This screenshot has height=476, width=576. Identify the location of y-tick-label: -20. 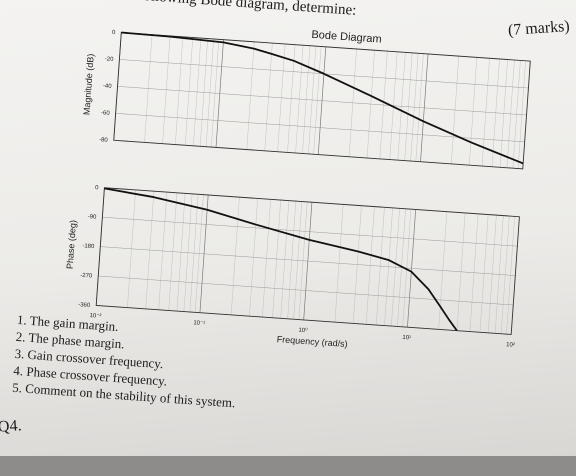
(109, 59).